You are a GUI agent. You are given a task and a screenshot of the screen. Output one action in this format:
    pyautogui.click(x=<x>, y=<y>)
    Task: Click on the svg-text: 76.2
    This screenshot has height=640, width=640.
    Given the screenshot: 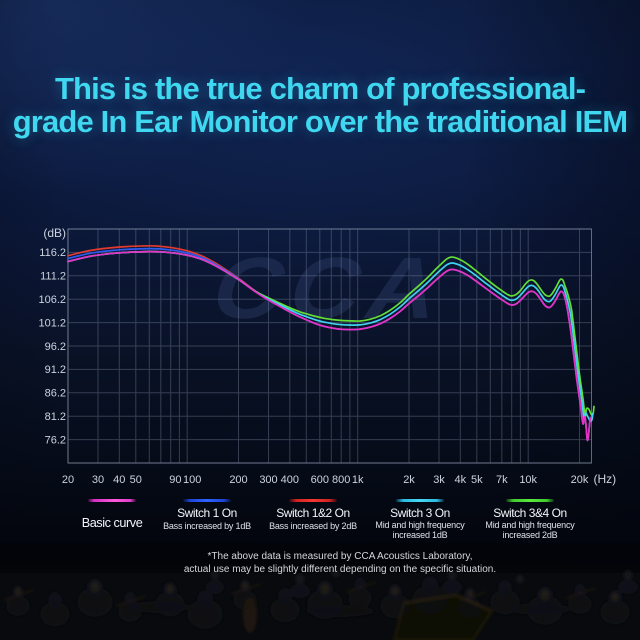 What is the action you would take?
    pyautogui.click(x=55, y=440)
    